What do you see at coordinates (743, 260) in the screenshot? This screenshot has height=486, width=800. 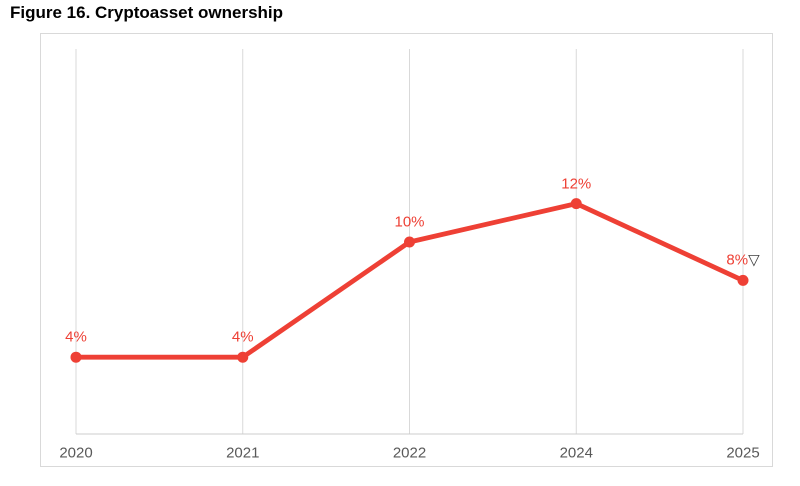 I see `data-label-2025: 8%▽` at bounding box center [743, 260].